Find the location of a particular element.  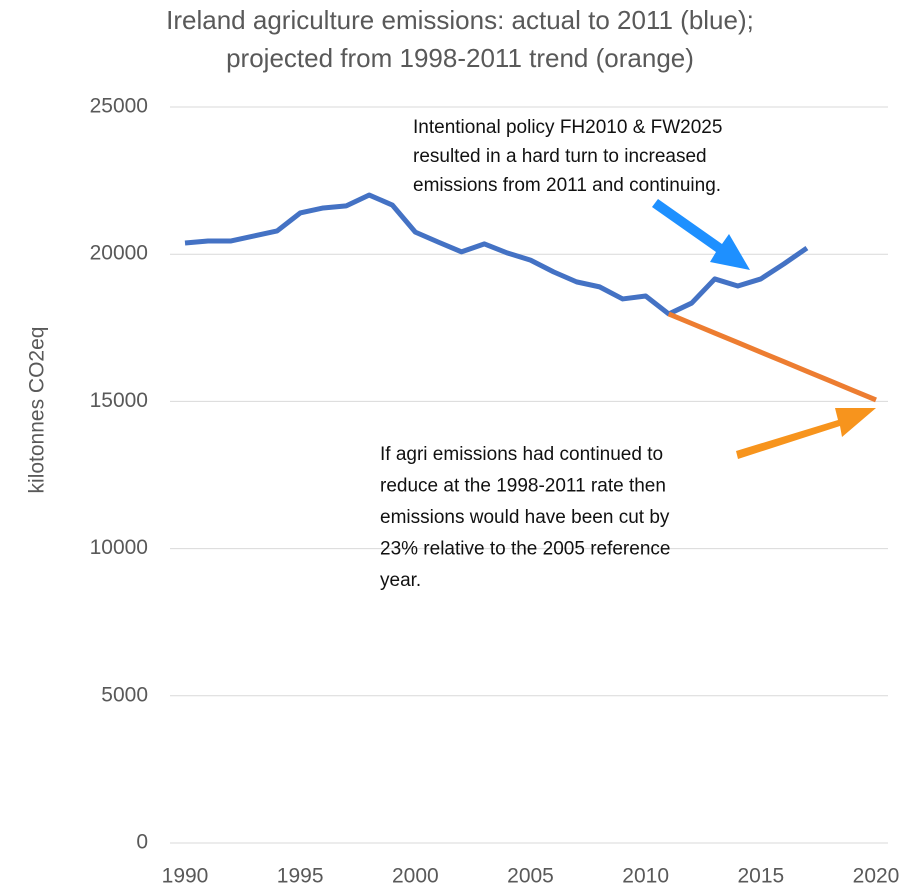

y-tick-label: 15000 is located at coordinates (119, 400).